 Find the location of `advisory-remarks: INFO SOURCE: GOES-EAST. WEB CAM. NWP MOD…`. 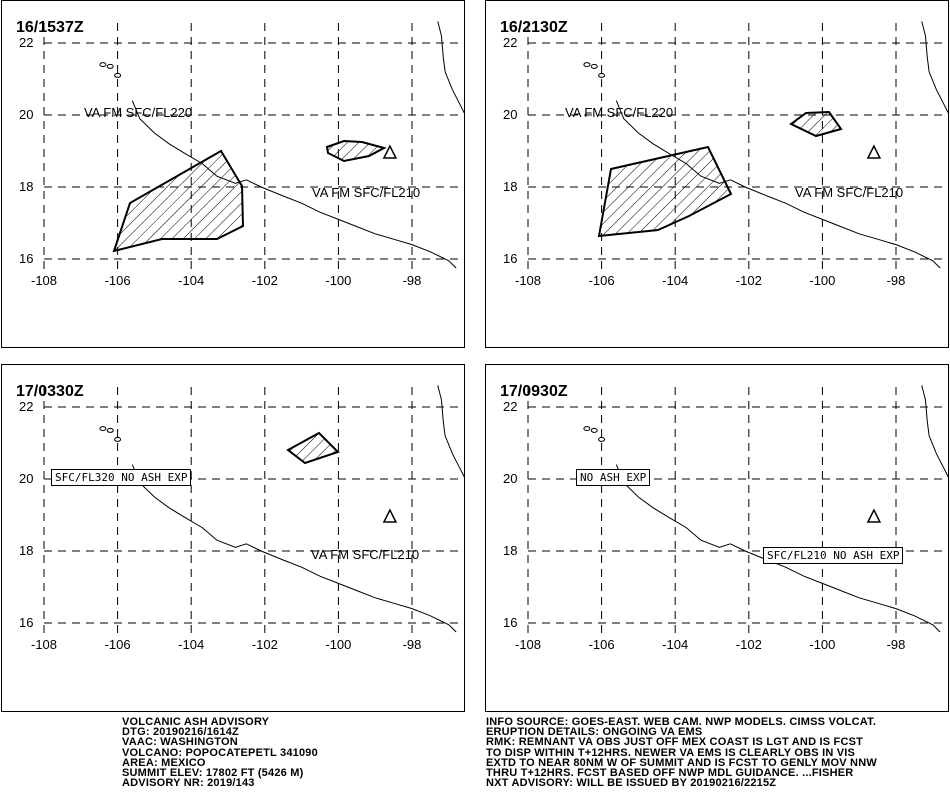

advisory-remarks: INFO SOURCE: GOES-EAST. WEB CAM. NWP MOD… is located at coordinates (681, 753).